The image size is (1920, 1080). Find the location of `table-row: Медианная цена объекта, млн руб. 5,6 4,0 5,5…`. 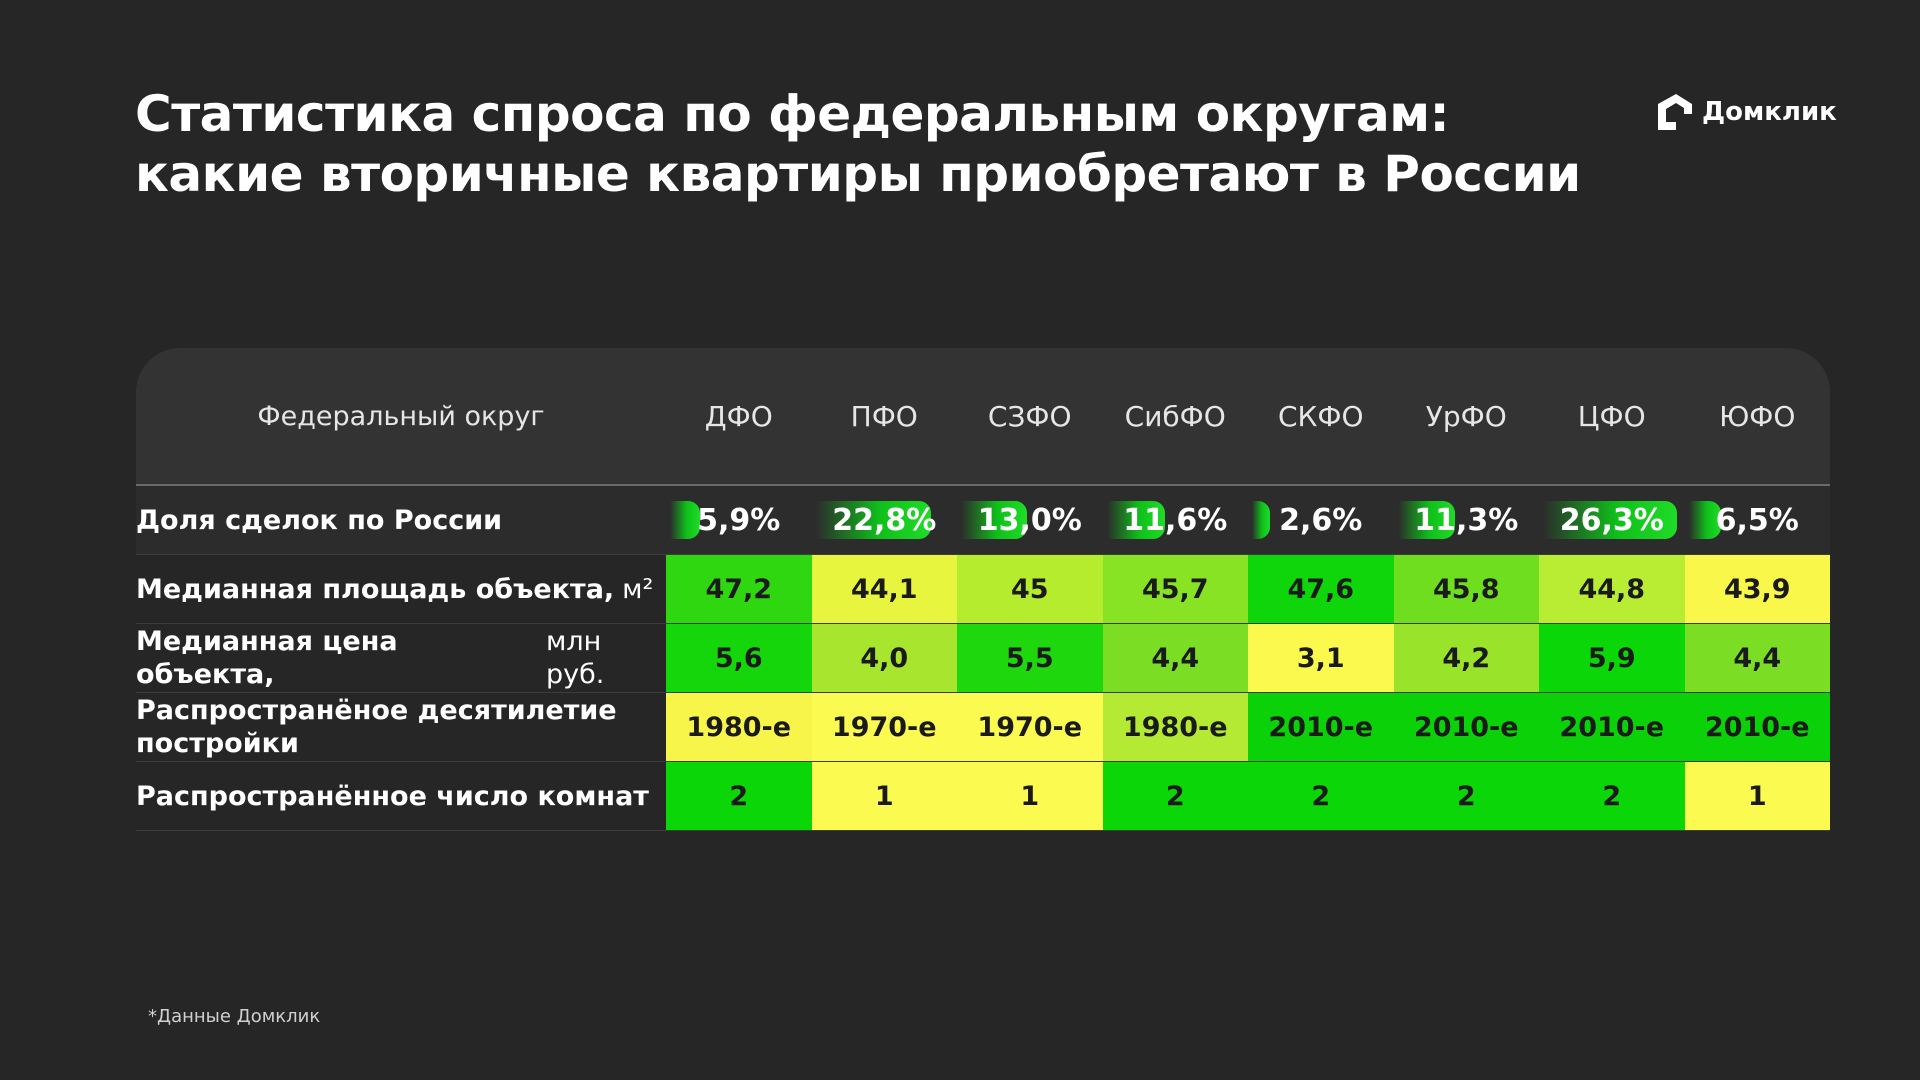

table-row: Медианная цена объекта, млн руб. 5,6 4,0 5,5… is located at coordinates (983, 658).